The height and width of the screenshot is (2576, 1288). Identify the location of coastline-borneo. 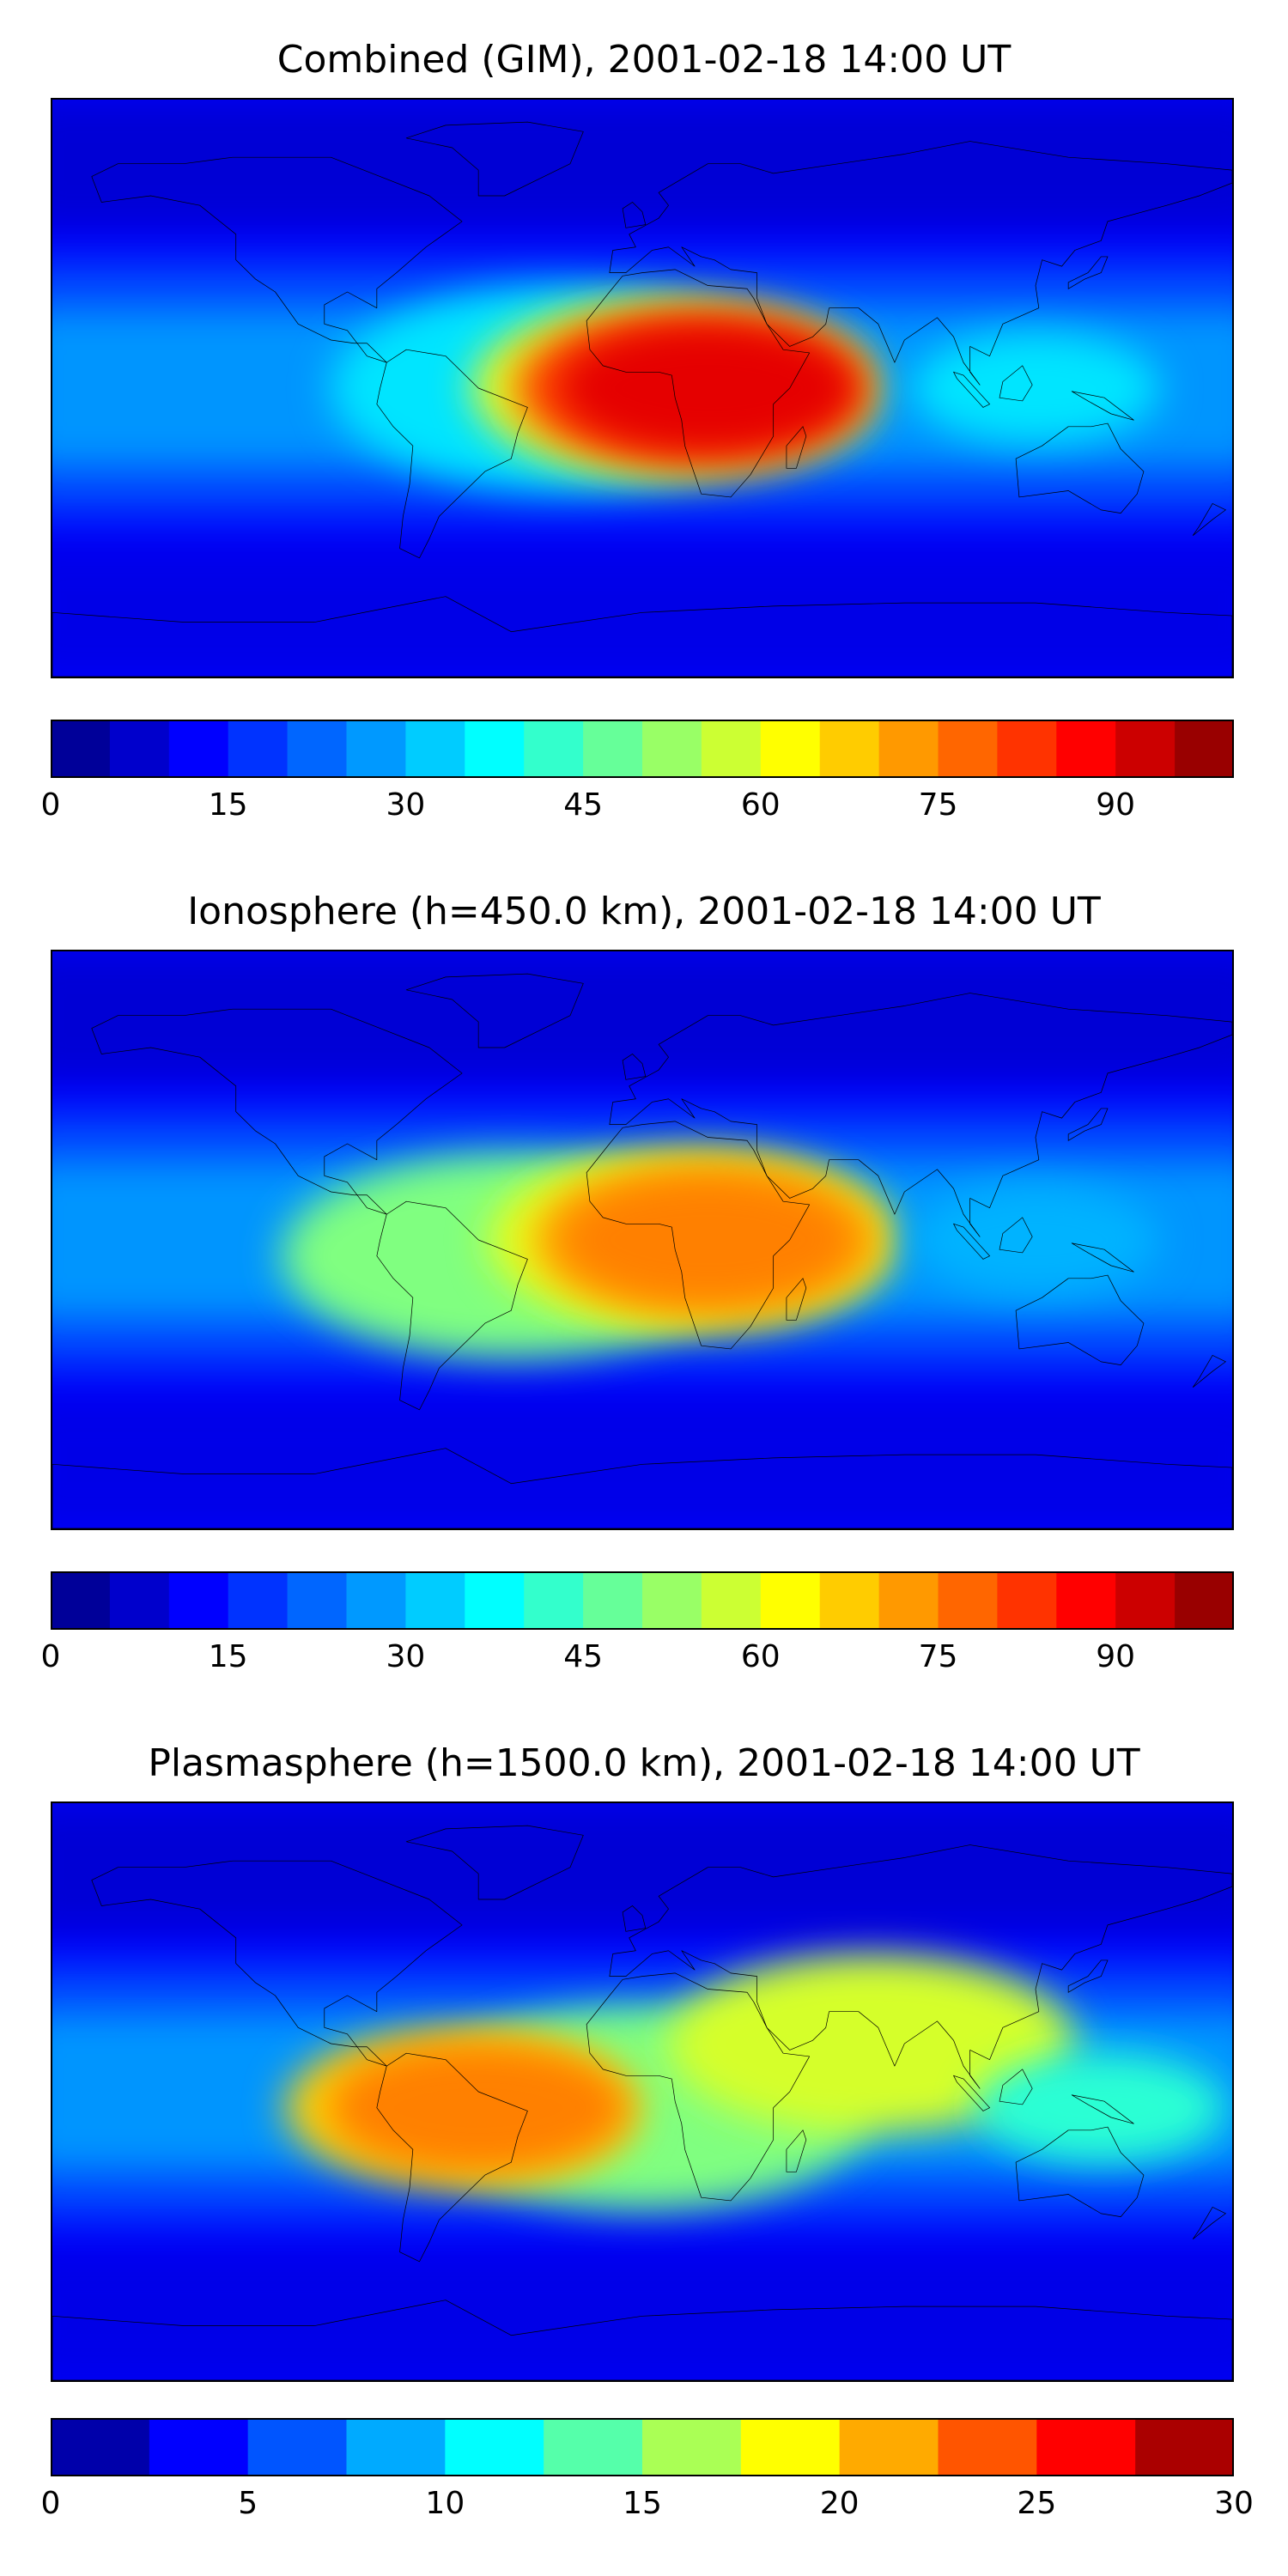
(1016, 383).